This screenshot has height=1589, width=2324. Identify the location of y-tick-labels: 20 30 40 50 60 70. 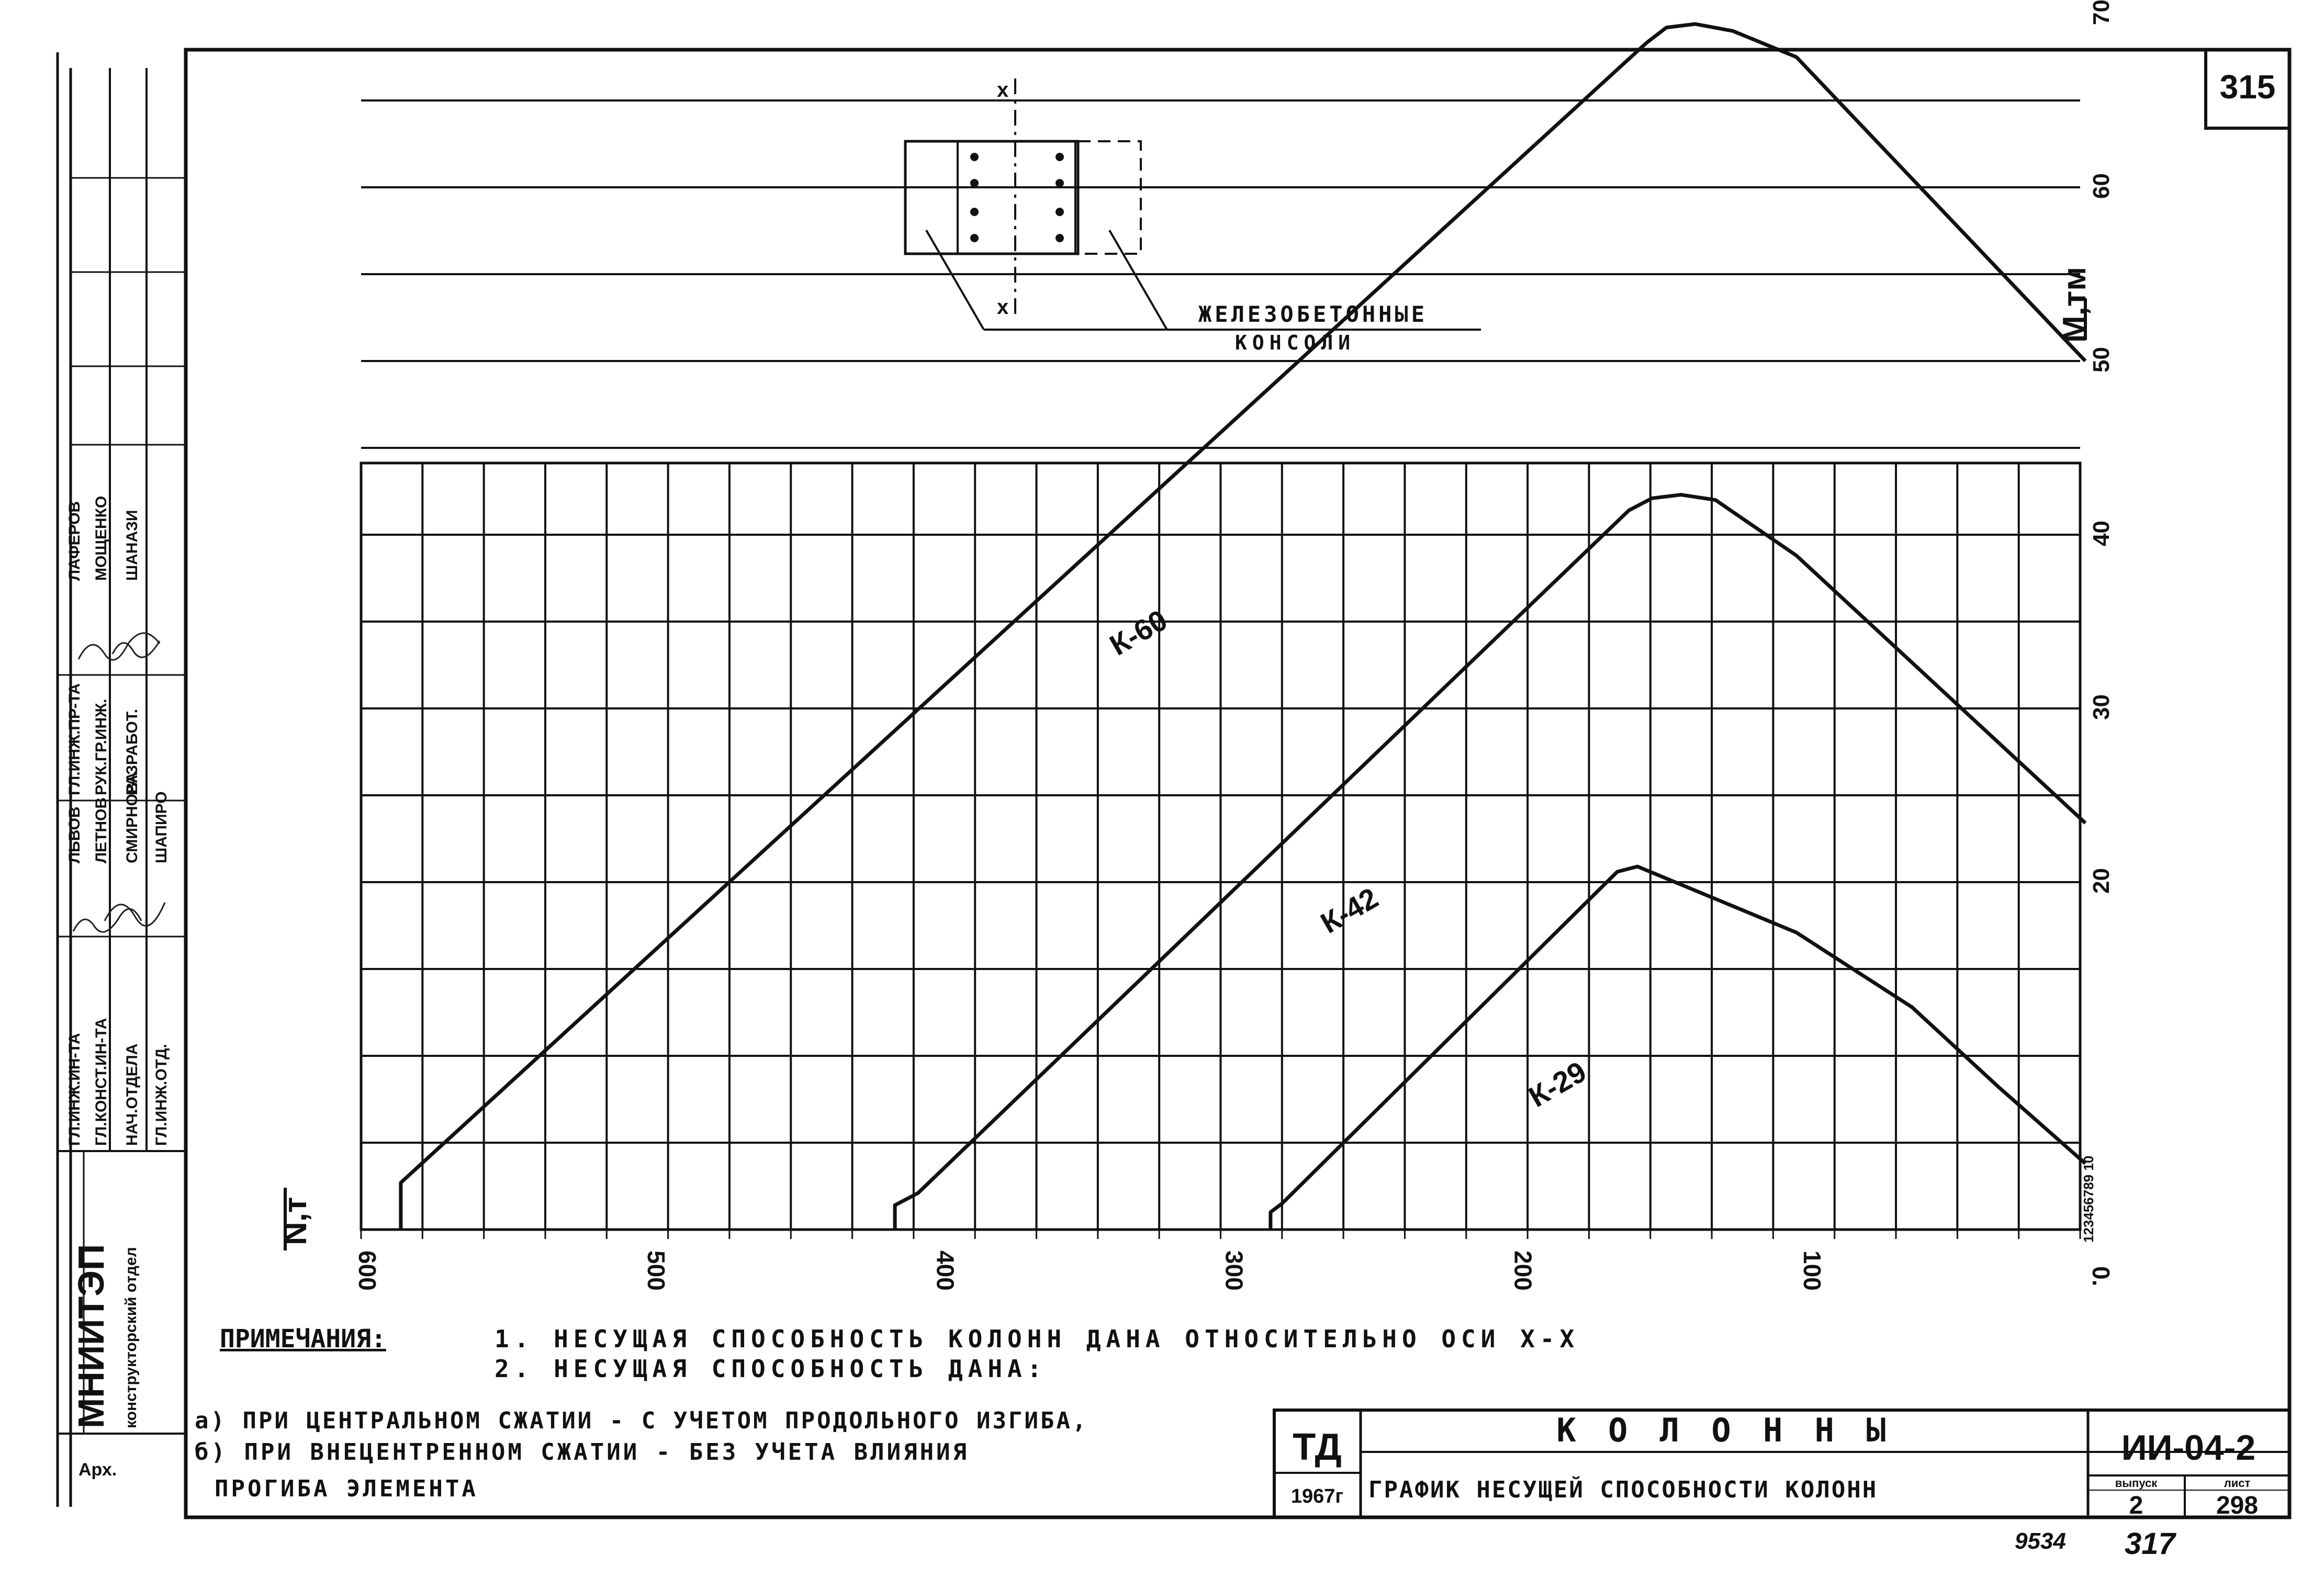
(2101, 447).